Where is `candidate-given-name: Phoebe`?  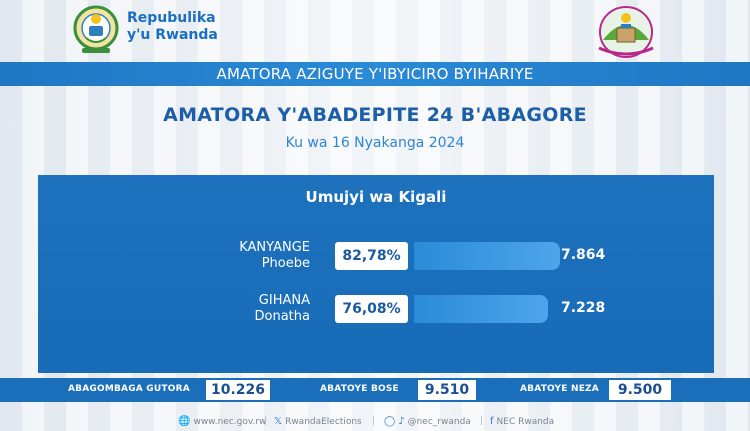 candidate-given-name: Phoebe is located at coordinates (285, 263).